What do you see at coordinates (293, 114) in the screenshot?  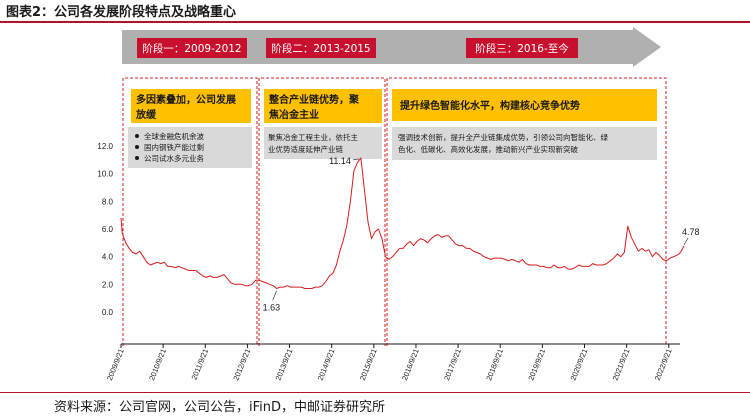 I see `stage-2-headline-line-2: 焦冶金主业` at bounding box center [293, 114].